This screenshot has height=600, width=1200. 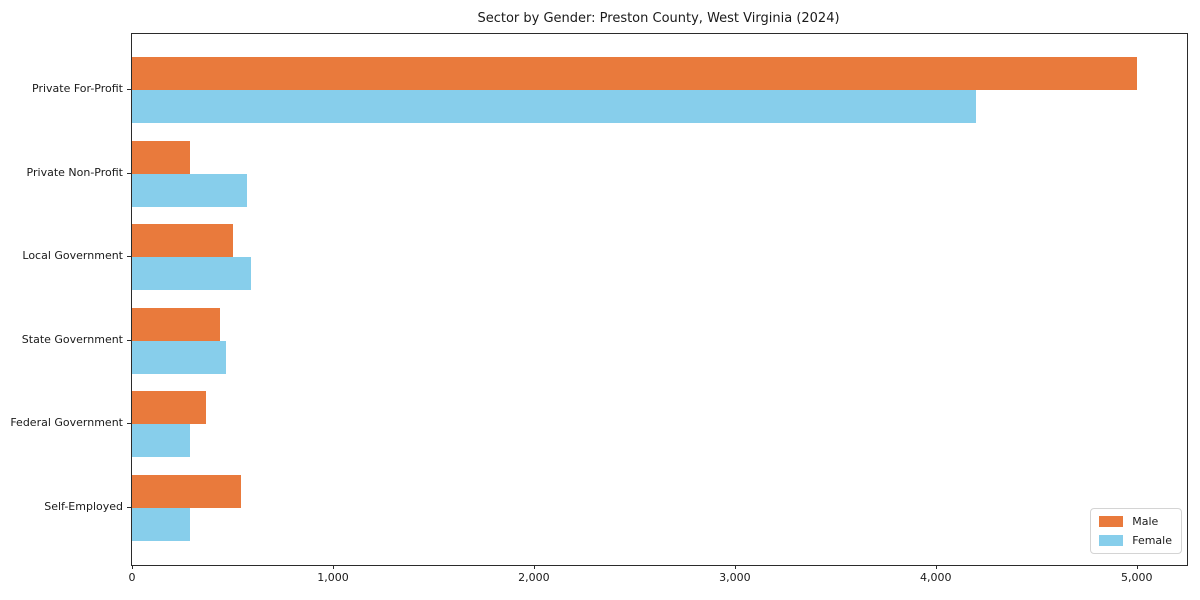 What do you see at coordinates (554, 106) in the screenshot?
I see `bar-female-private-for-profit` at bounding box center [554, 106].